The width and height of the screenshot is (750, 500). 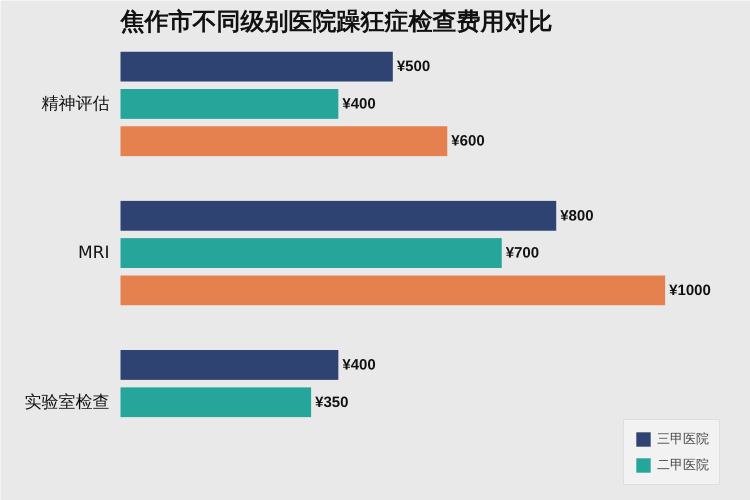 What do you see at coordinates (336, 22) in the screenshot?
I see `chart-title: 焦作市不同级别医院躁狂症检查费用对比` at bounding box center [336, 22].